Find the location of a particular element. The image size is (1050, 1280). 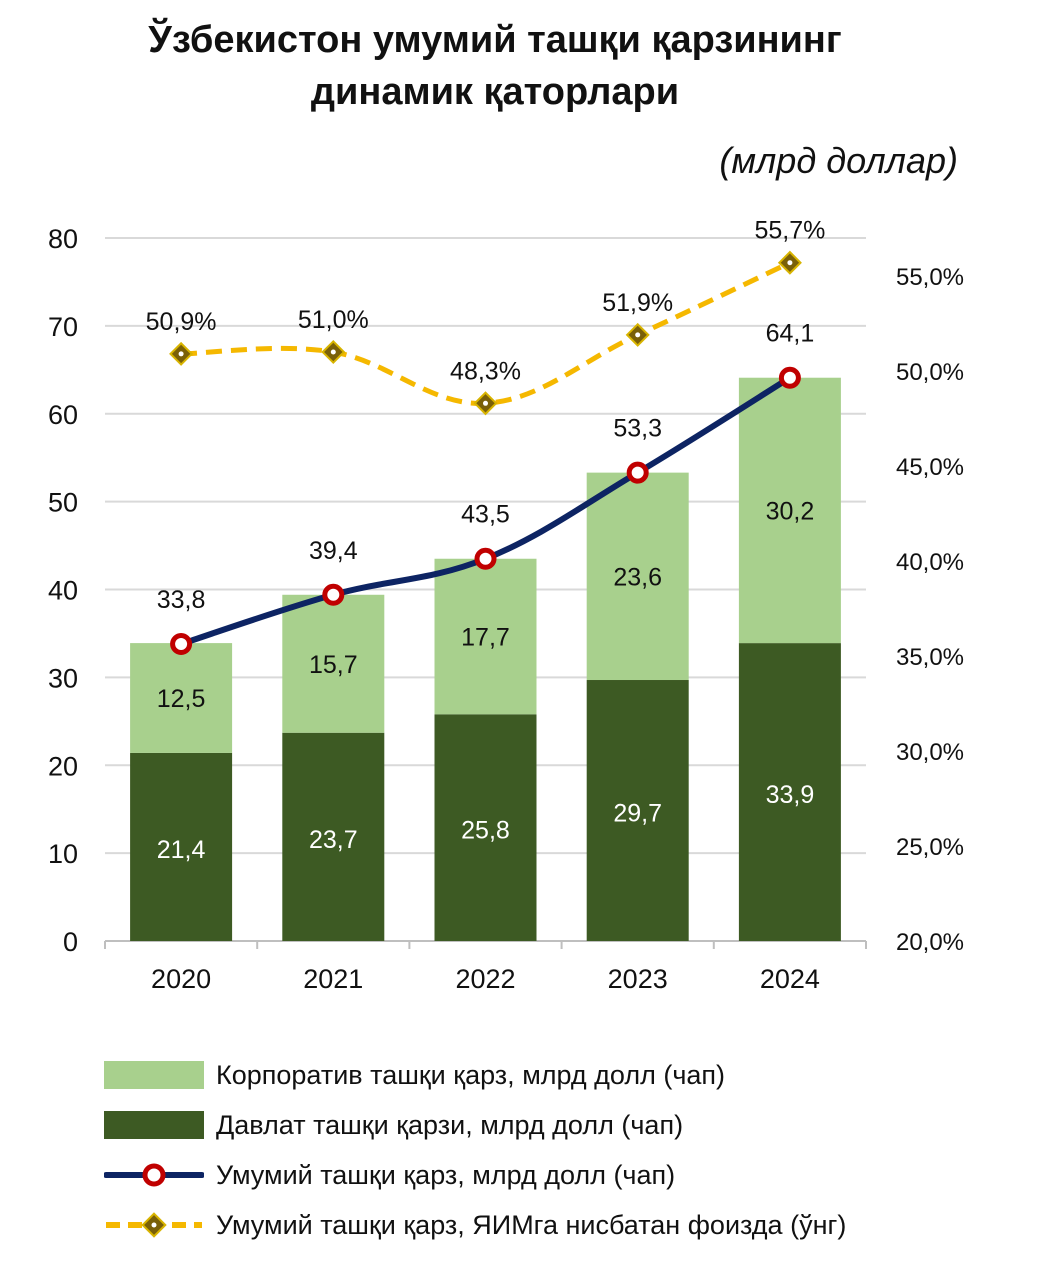

data-label-corporate: 30,2 is located at coordinates (790, 511).